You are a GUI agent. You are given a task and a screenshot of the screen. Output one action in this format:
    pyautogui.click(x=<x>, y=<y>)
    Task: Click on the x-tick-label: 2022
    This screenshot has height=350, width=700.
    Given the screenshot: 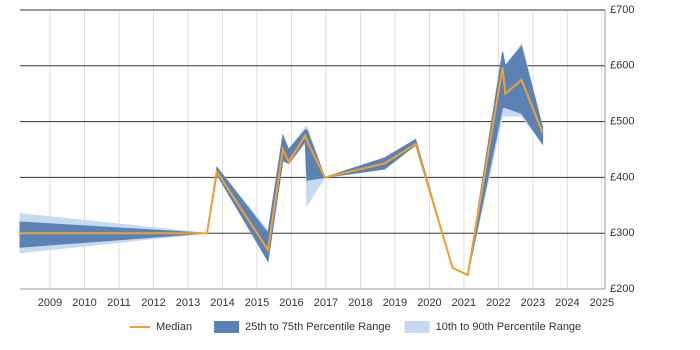 What is the action you would take?
    pyautogui.click(x=498, y=303)
    